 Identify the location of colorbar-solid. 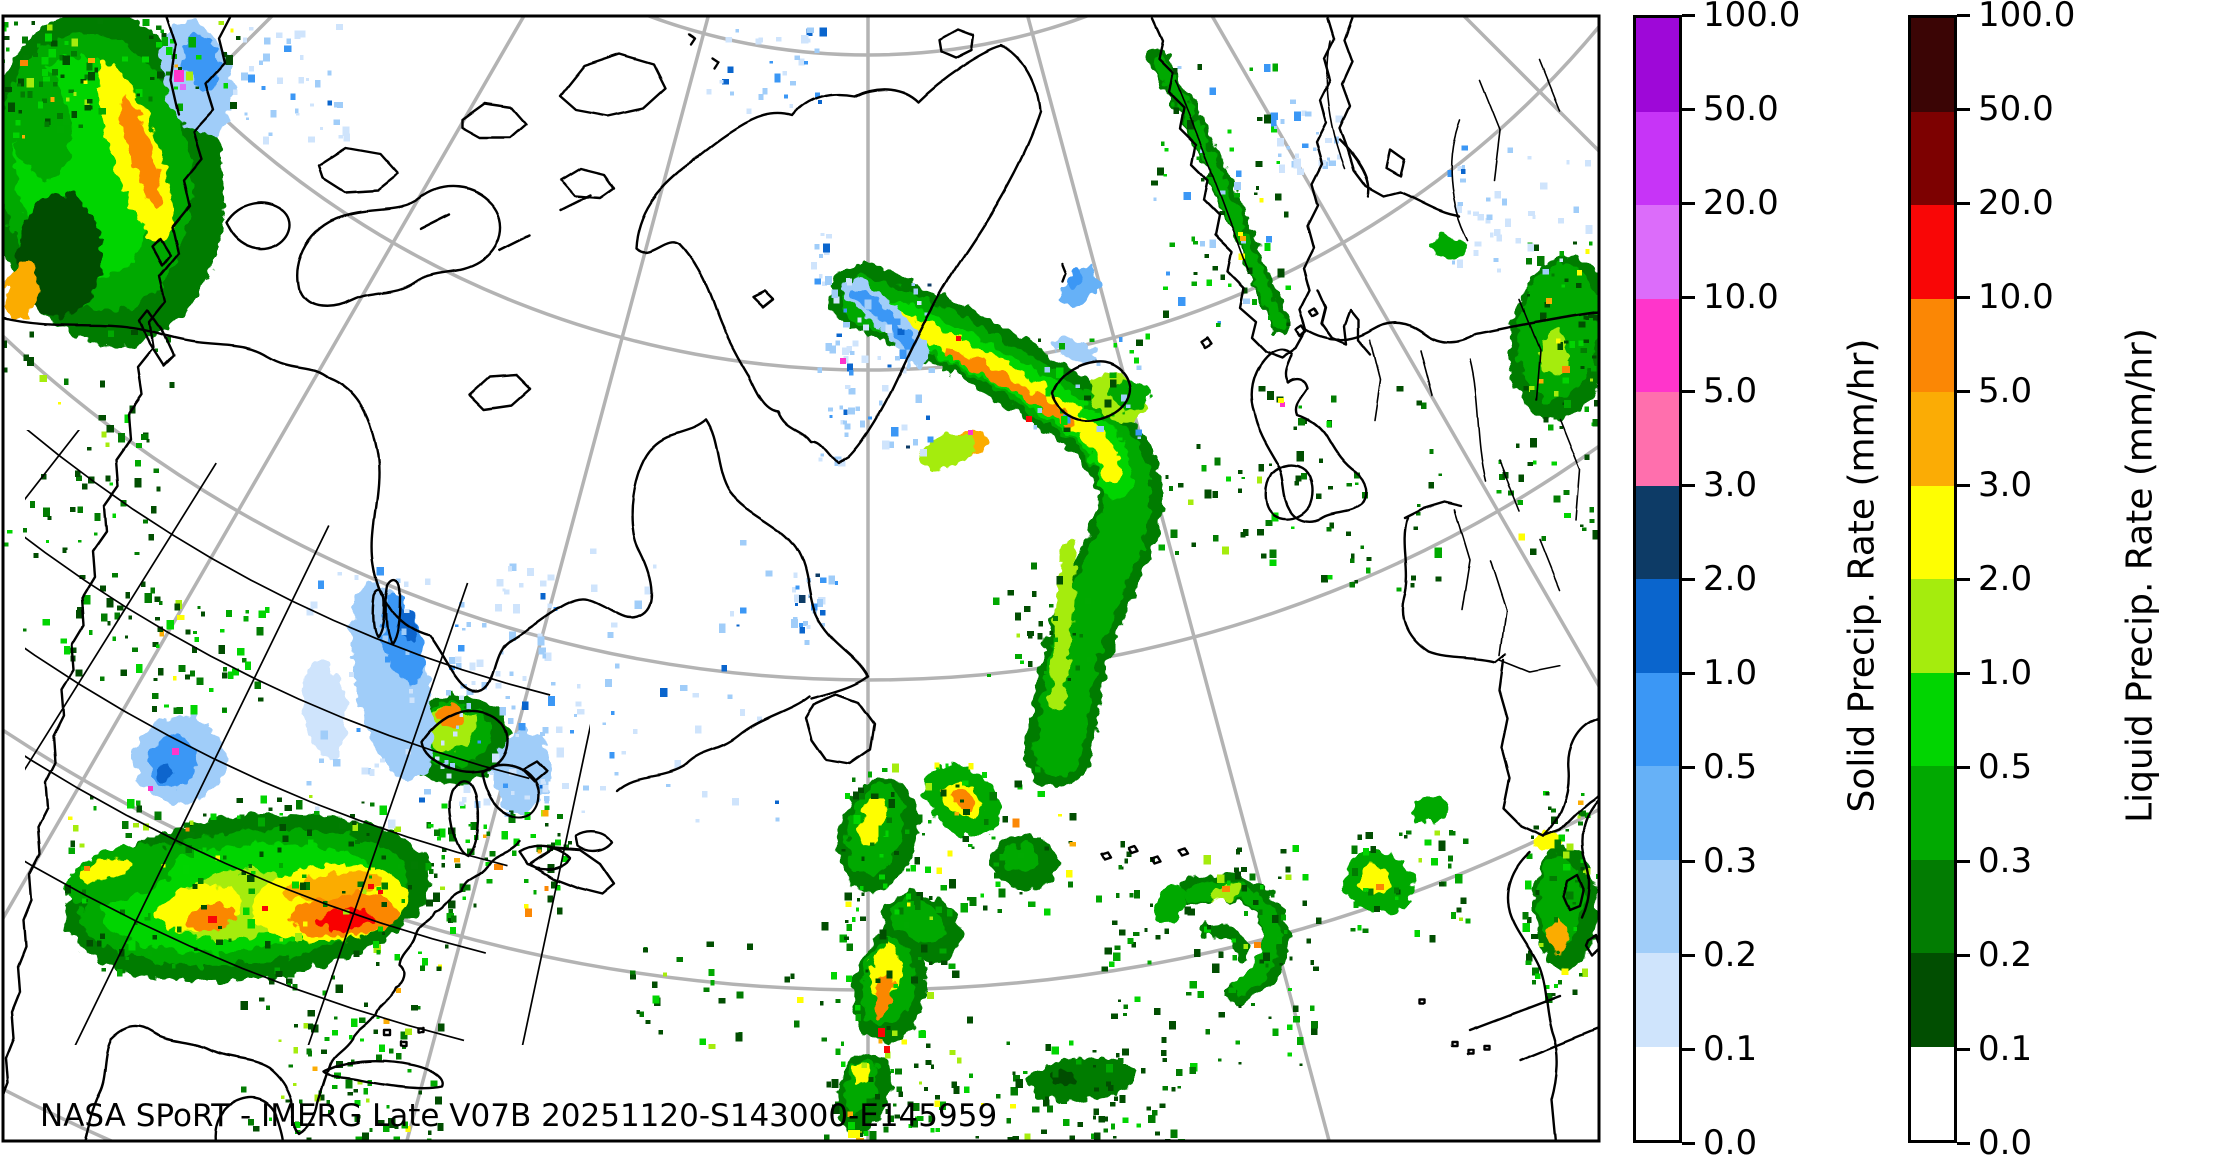
(1657, 579).